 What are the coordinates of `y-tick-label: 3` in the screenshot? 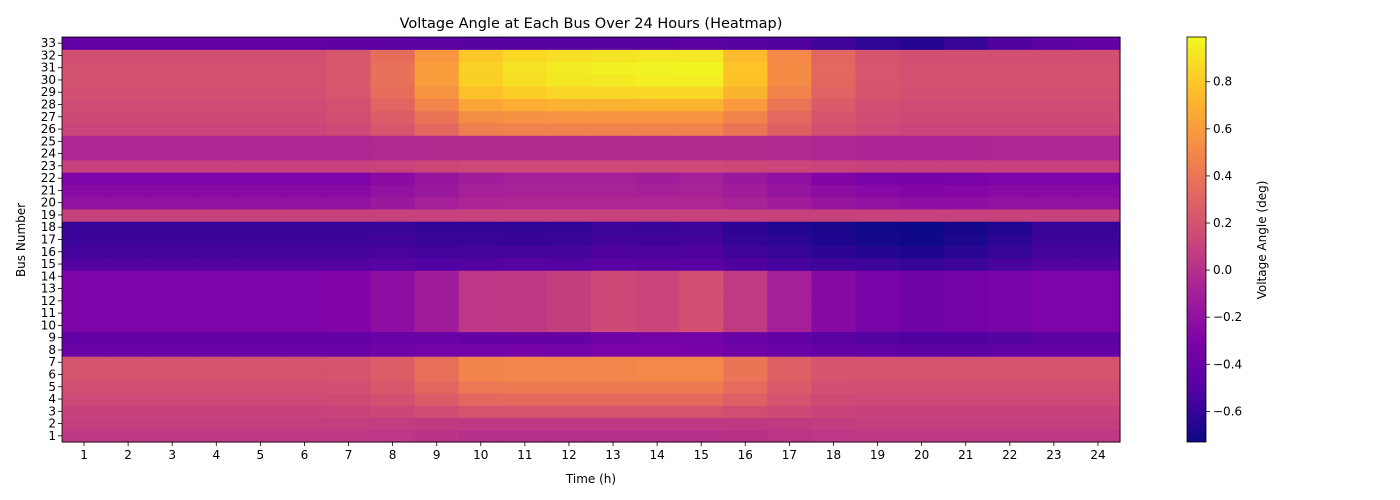 It's located at (52, 411).